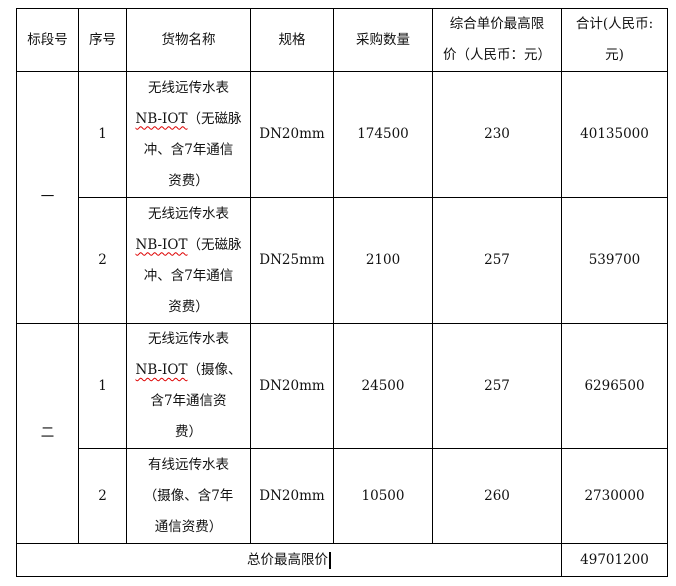  What do you see at coordinates (292, 260) in the screenshot?
I see `row-spec: DN25mm` at bounding box center [292, 260].